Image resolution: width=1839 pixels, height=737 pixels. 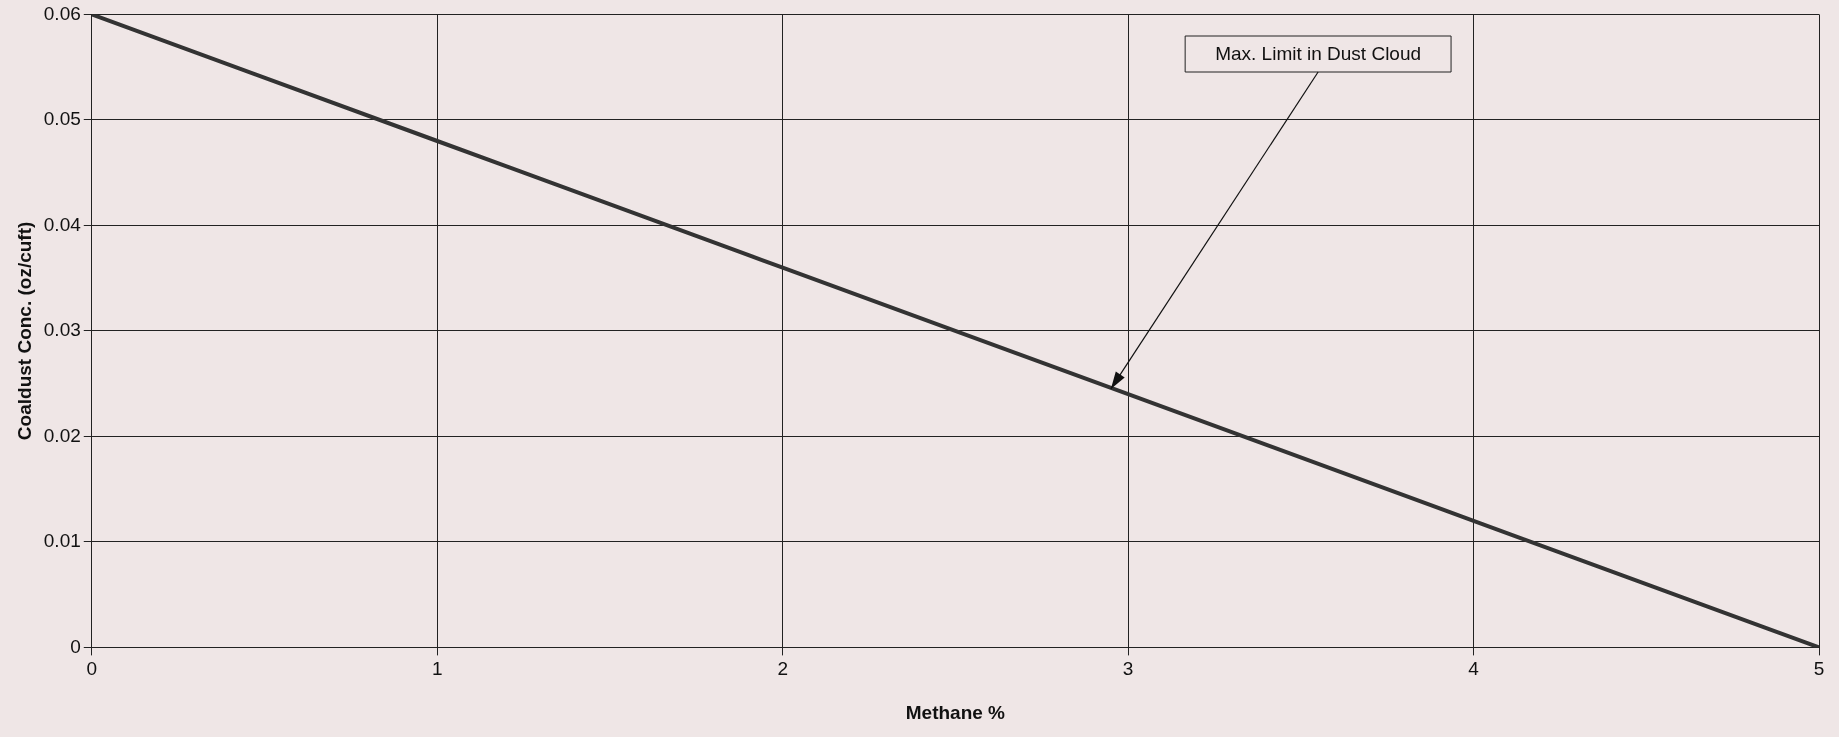 I want to click on x-tick-label: 2, so click(x=782, y=669).